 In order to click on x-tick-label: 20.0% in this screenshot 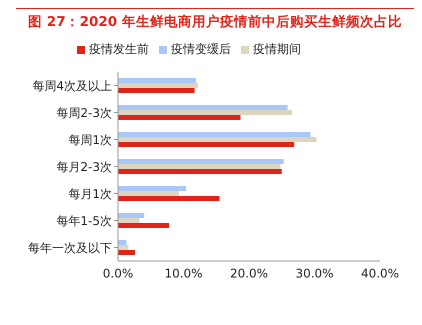, I will do `click(249, 273)`.